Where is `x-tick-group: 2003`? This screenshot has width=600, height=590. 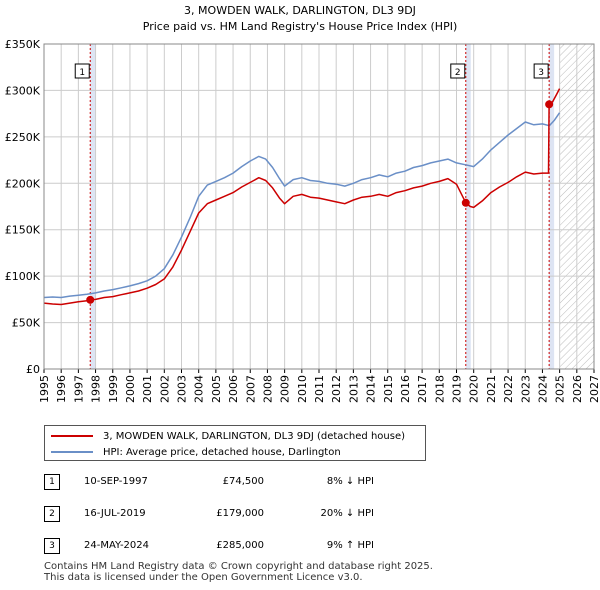
x-tick-group: 2003 is located at coordinates (182, 389).